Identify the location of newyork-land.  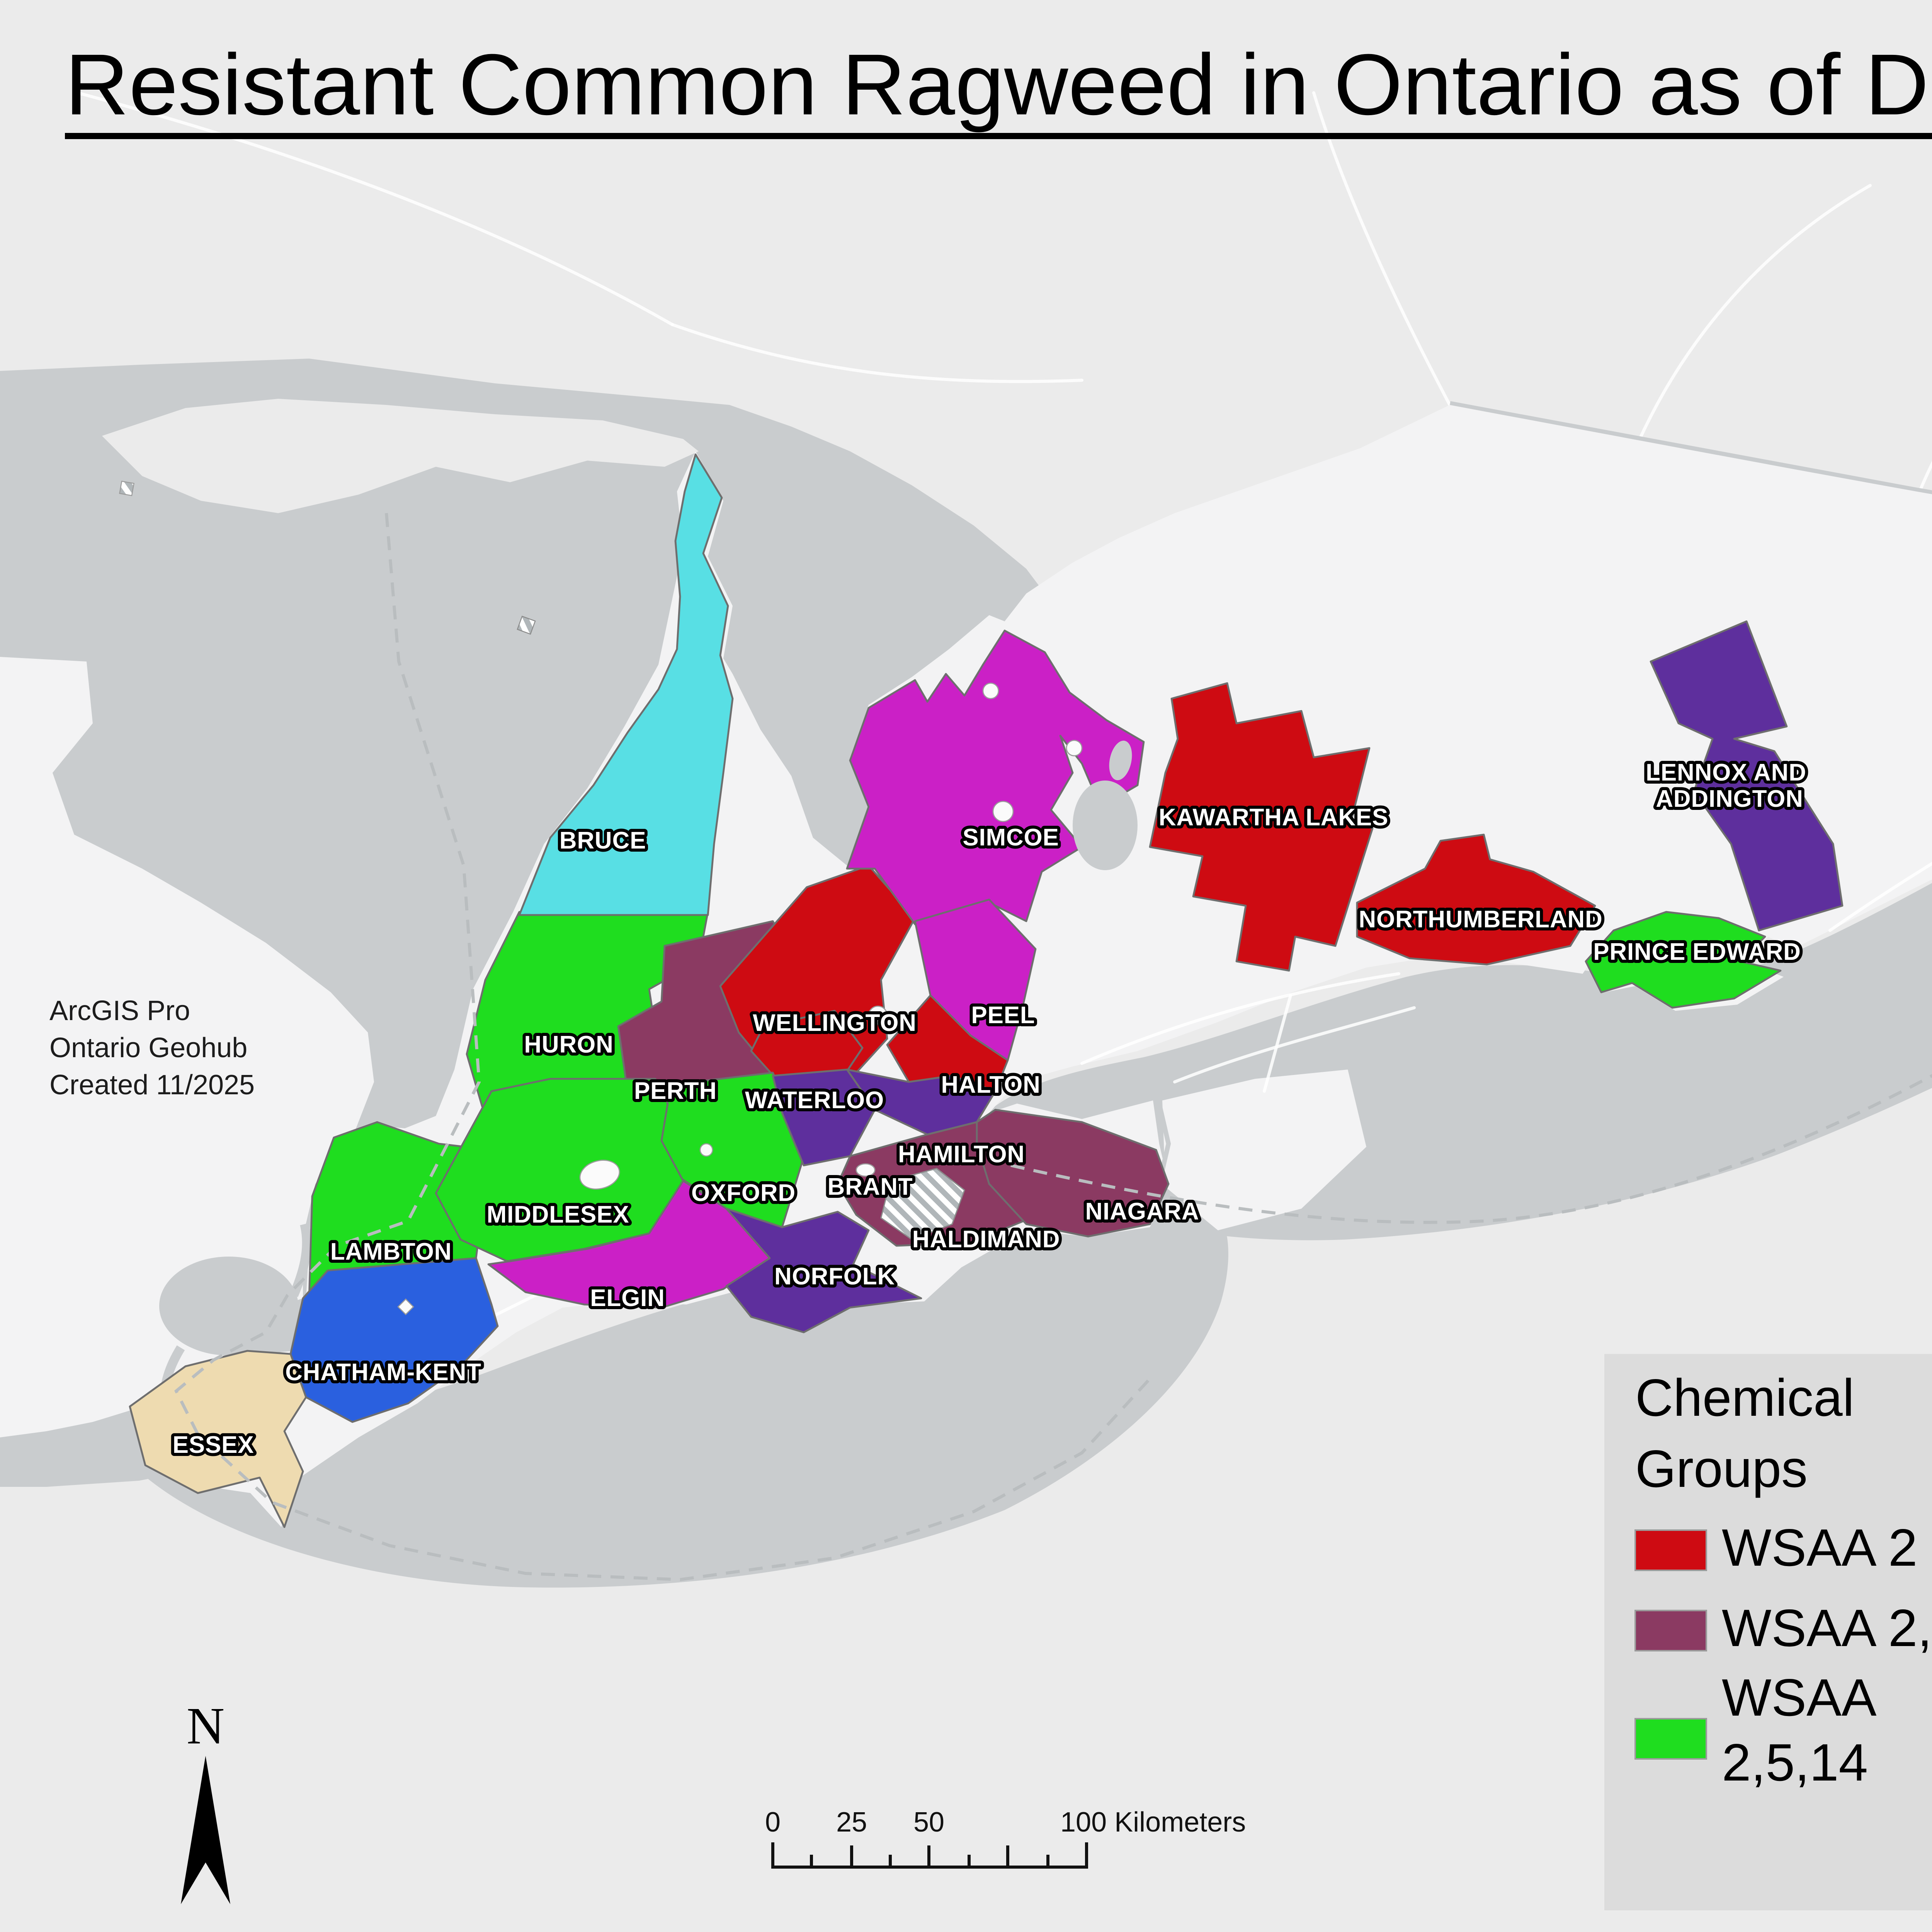
(1264, 1150).